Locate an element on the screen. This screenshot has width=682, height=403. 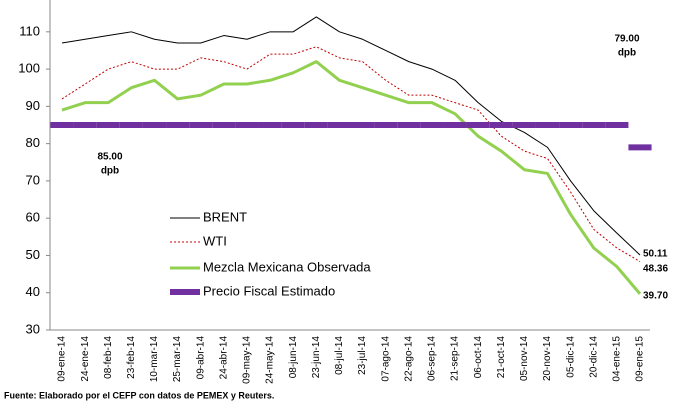
legend-label: WTI is located at coordinates (215, 240).